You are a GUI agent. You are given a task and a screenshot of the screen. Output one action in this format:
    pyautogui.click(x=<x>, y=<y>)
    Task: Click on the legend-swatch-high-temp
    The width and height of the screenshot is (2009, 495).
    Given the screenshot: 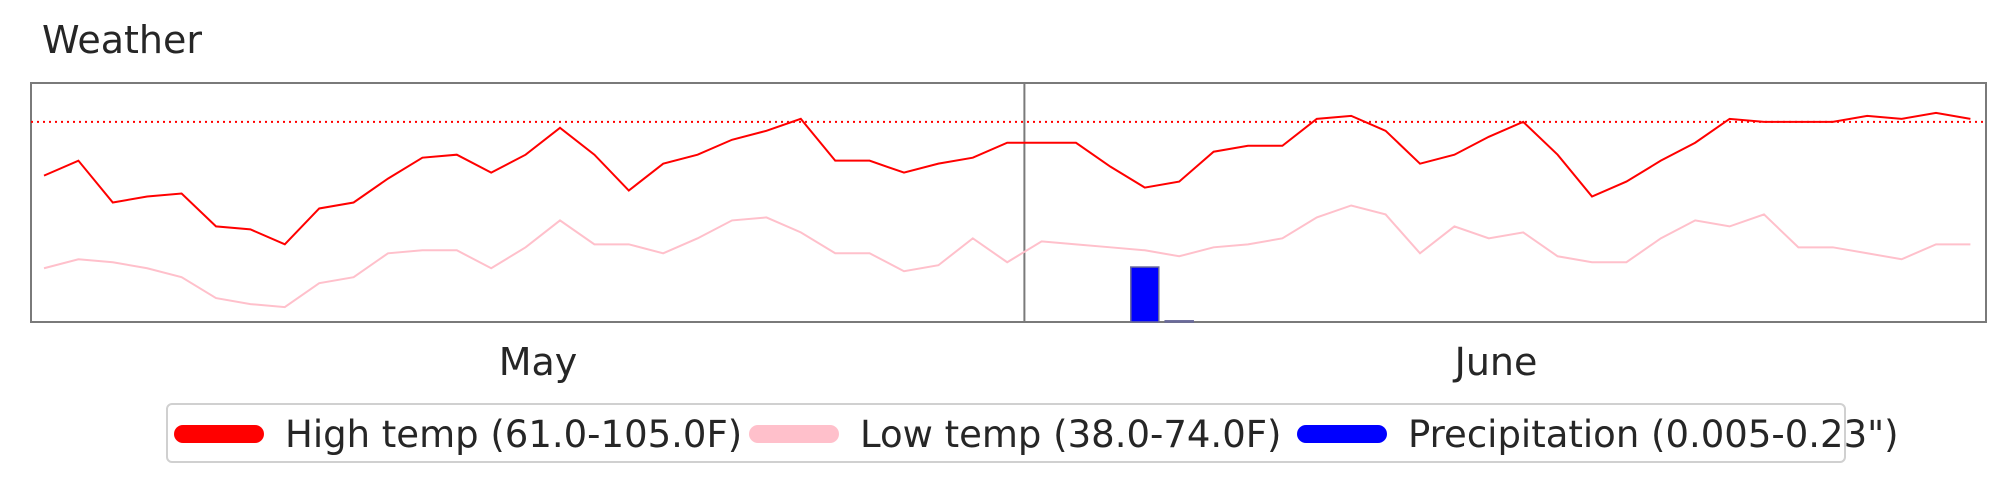 What is the action you would take?
    pyautogui.click(x=219, y=434)
    